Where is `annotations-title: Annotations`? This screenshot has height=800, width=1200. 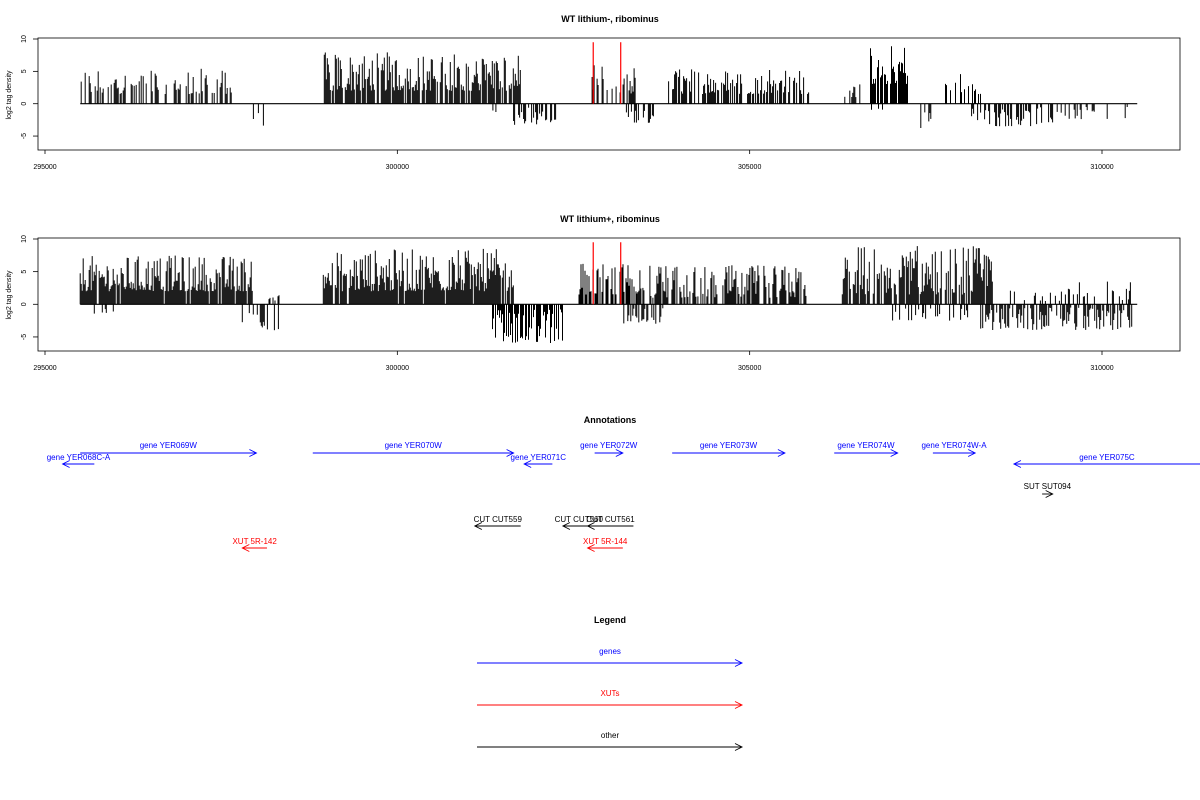
annotations-title: Annotations is located at coordinates (610, 420).